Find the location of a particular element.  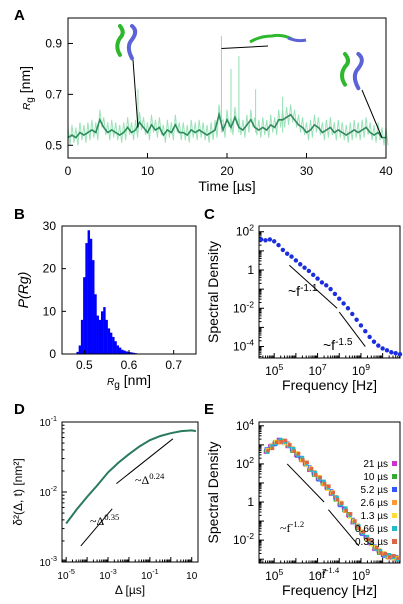

protein-helix-green is located at coordinates (345, 69).